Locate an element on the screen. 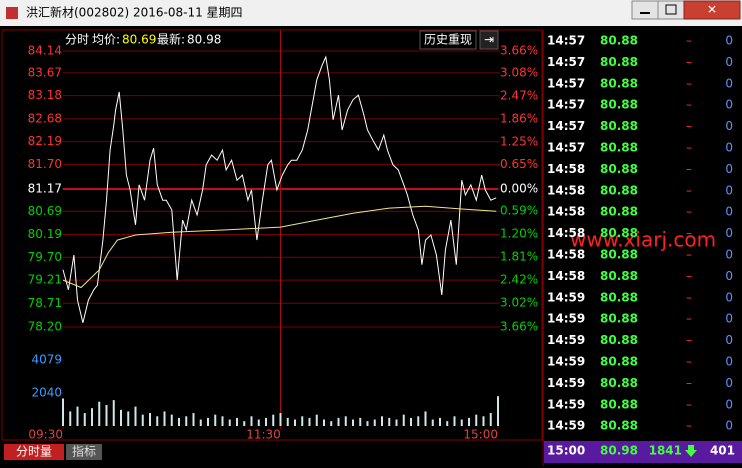 The width and height of the screenshot is (742, 468). close-button is located at coordinates (712, 10).